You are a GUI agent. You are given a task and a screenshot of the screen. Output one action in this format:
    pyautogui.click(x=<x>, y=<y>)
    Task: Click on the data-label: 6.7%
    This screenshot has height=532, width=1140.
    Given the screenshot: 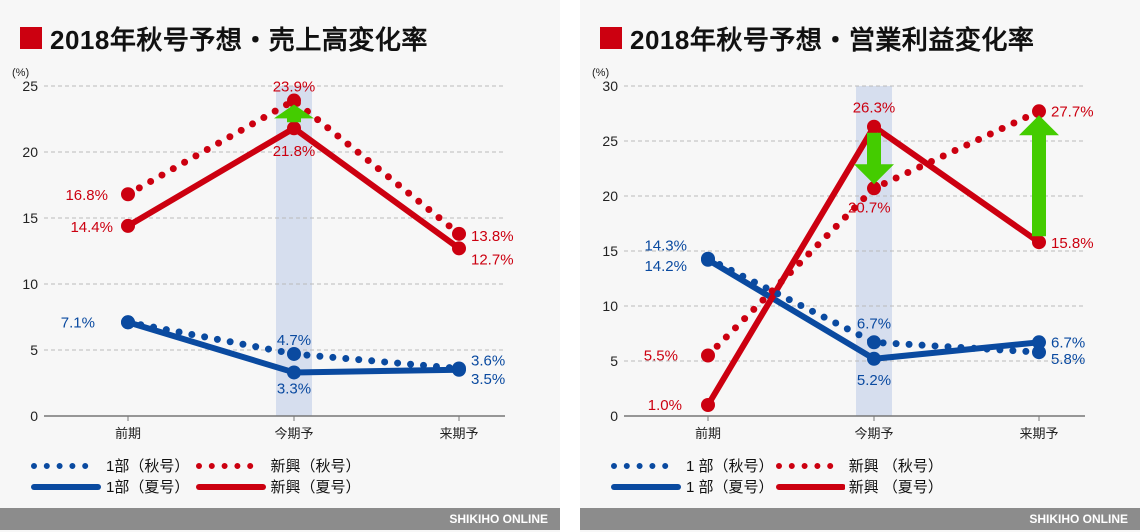 What is the action you would take?
    pyautogui.click(x=874, y=323)
    